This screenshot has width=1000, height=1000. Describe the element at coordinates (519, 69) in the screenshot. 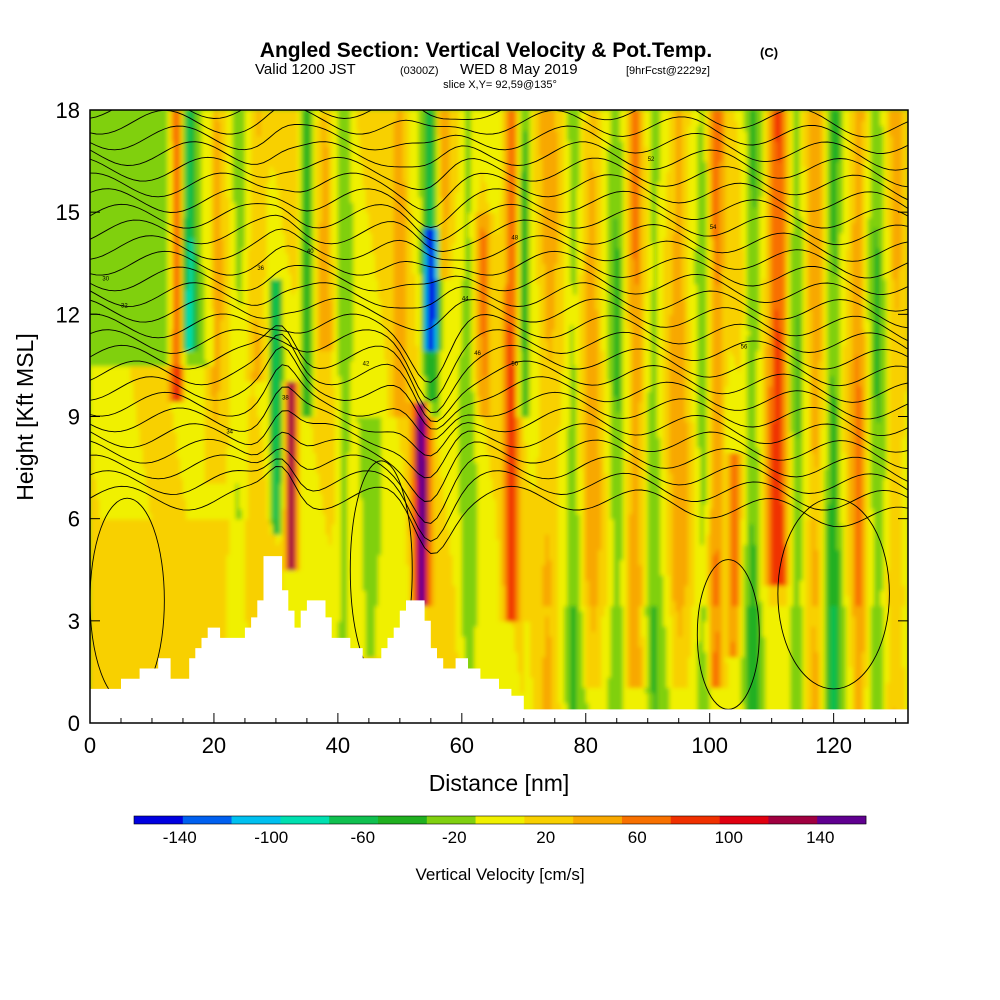

I see `subtitle-date: WED 8 May 2019` at that location.